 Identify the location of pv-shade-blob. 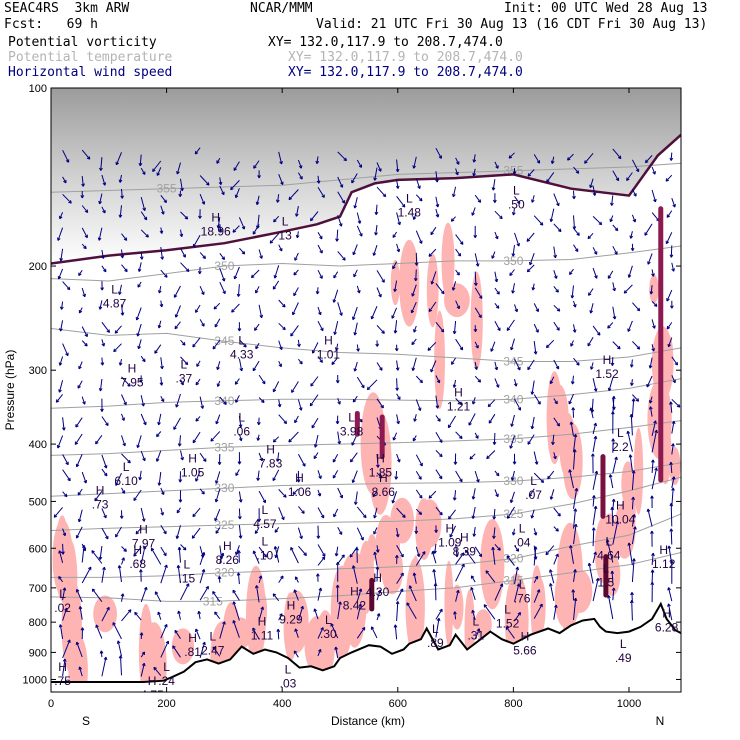
(354, 600).